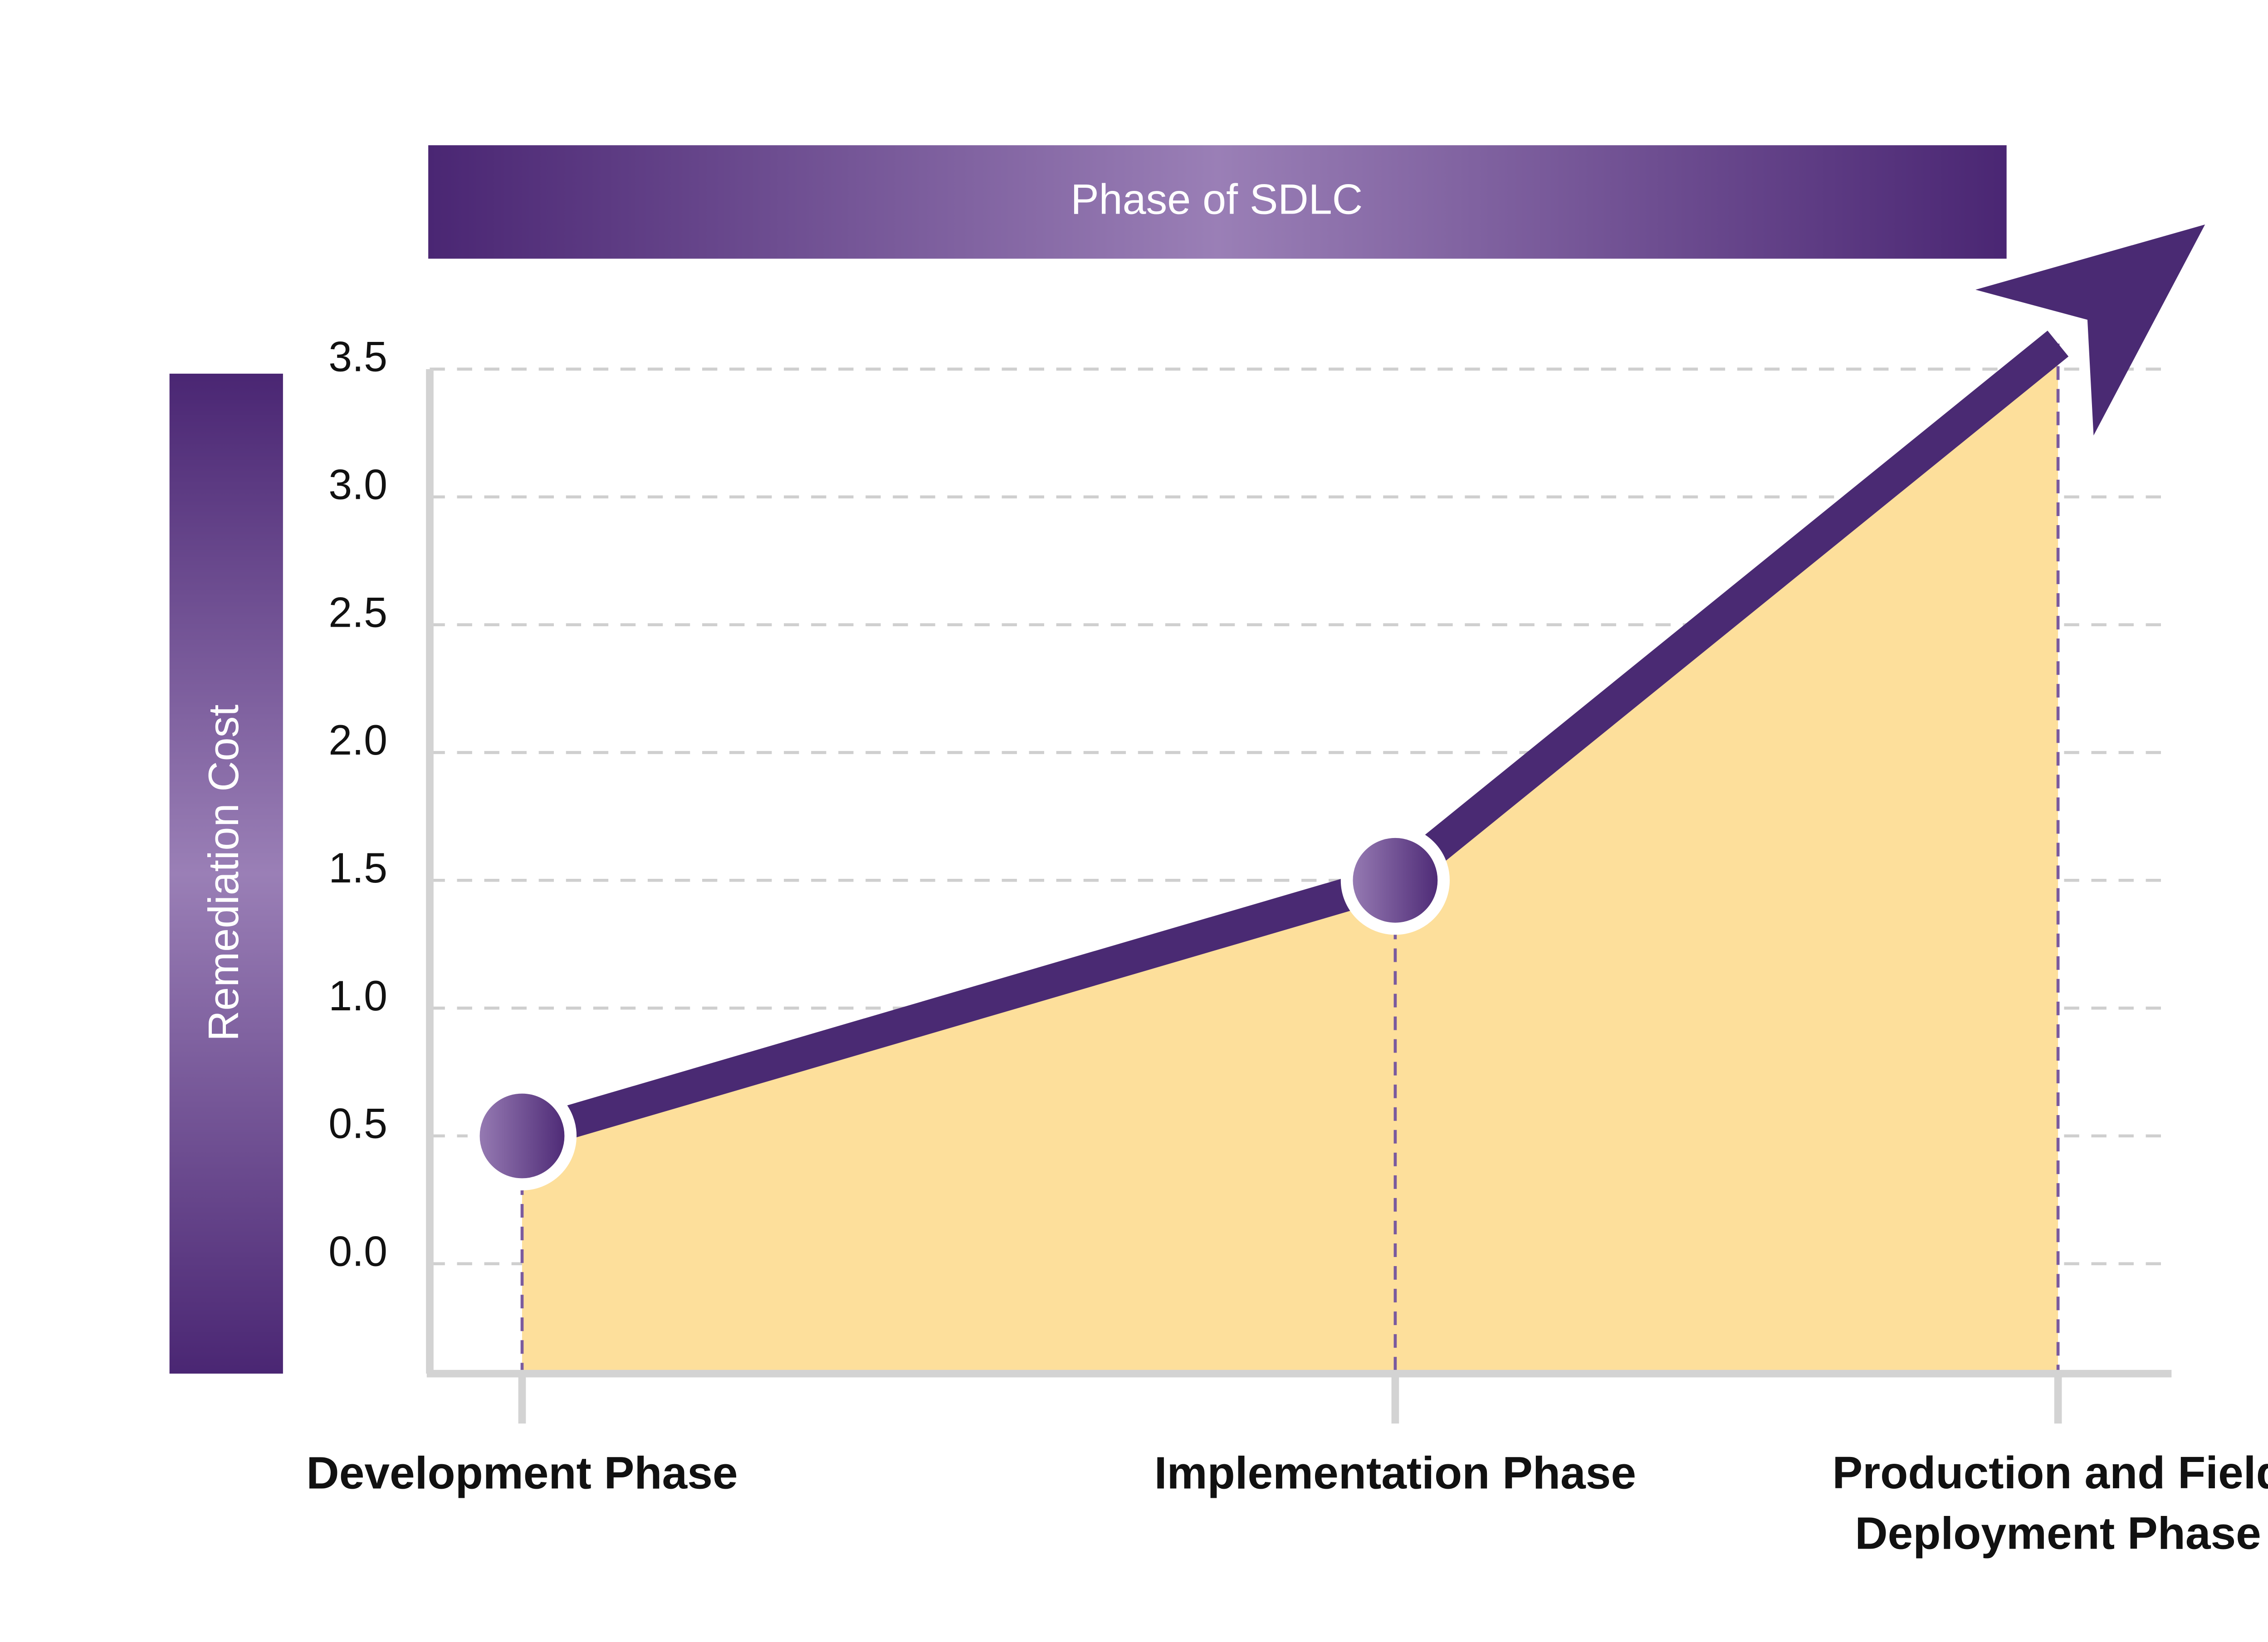 Image resolution: width=2268 pixels, height=1642 pixels. What do you see at coordinates (2051, 1473) in the screenshot?
I see `x-tick-label-line: Production and Field` at bounding box center [2051, 1473].